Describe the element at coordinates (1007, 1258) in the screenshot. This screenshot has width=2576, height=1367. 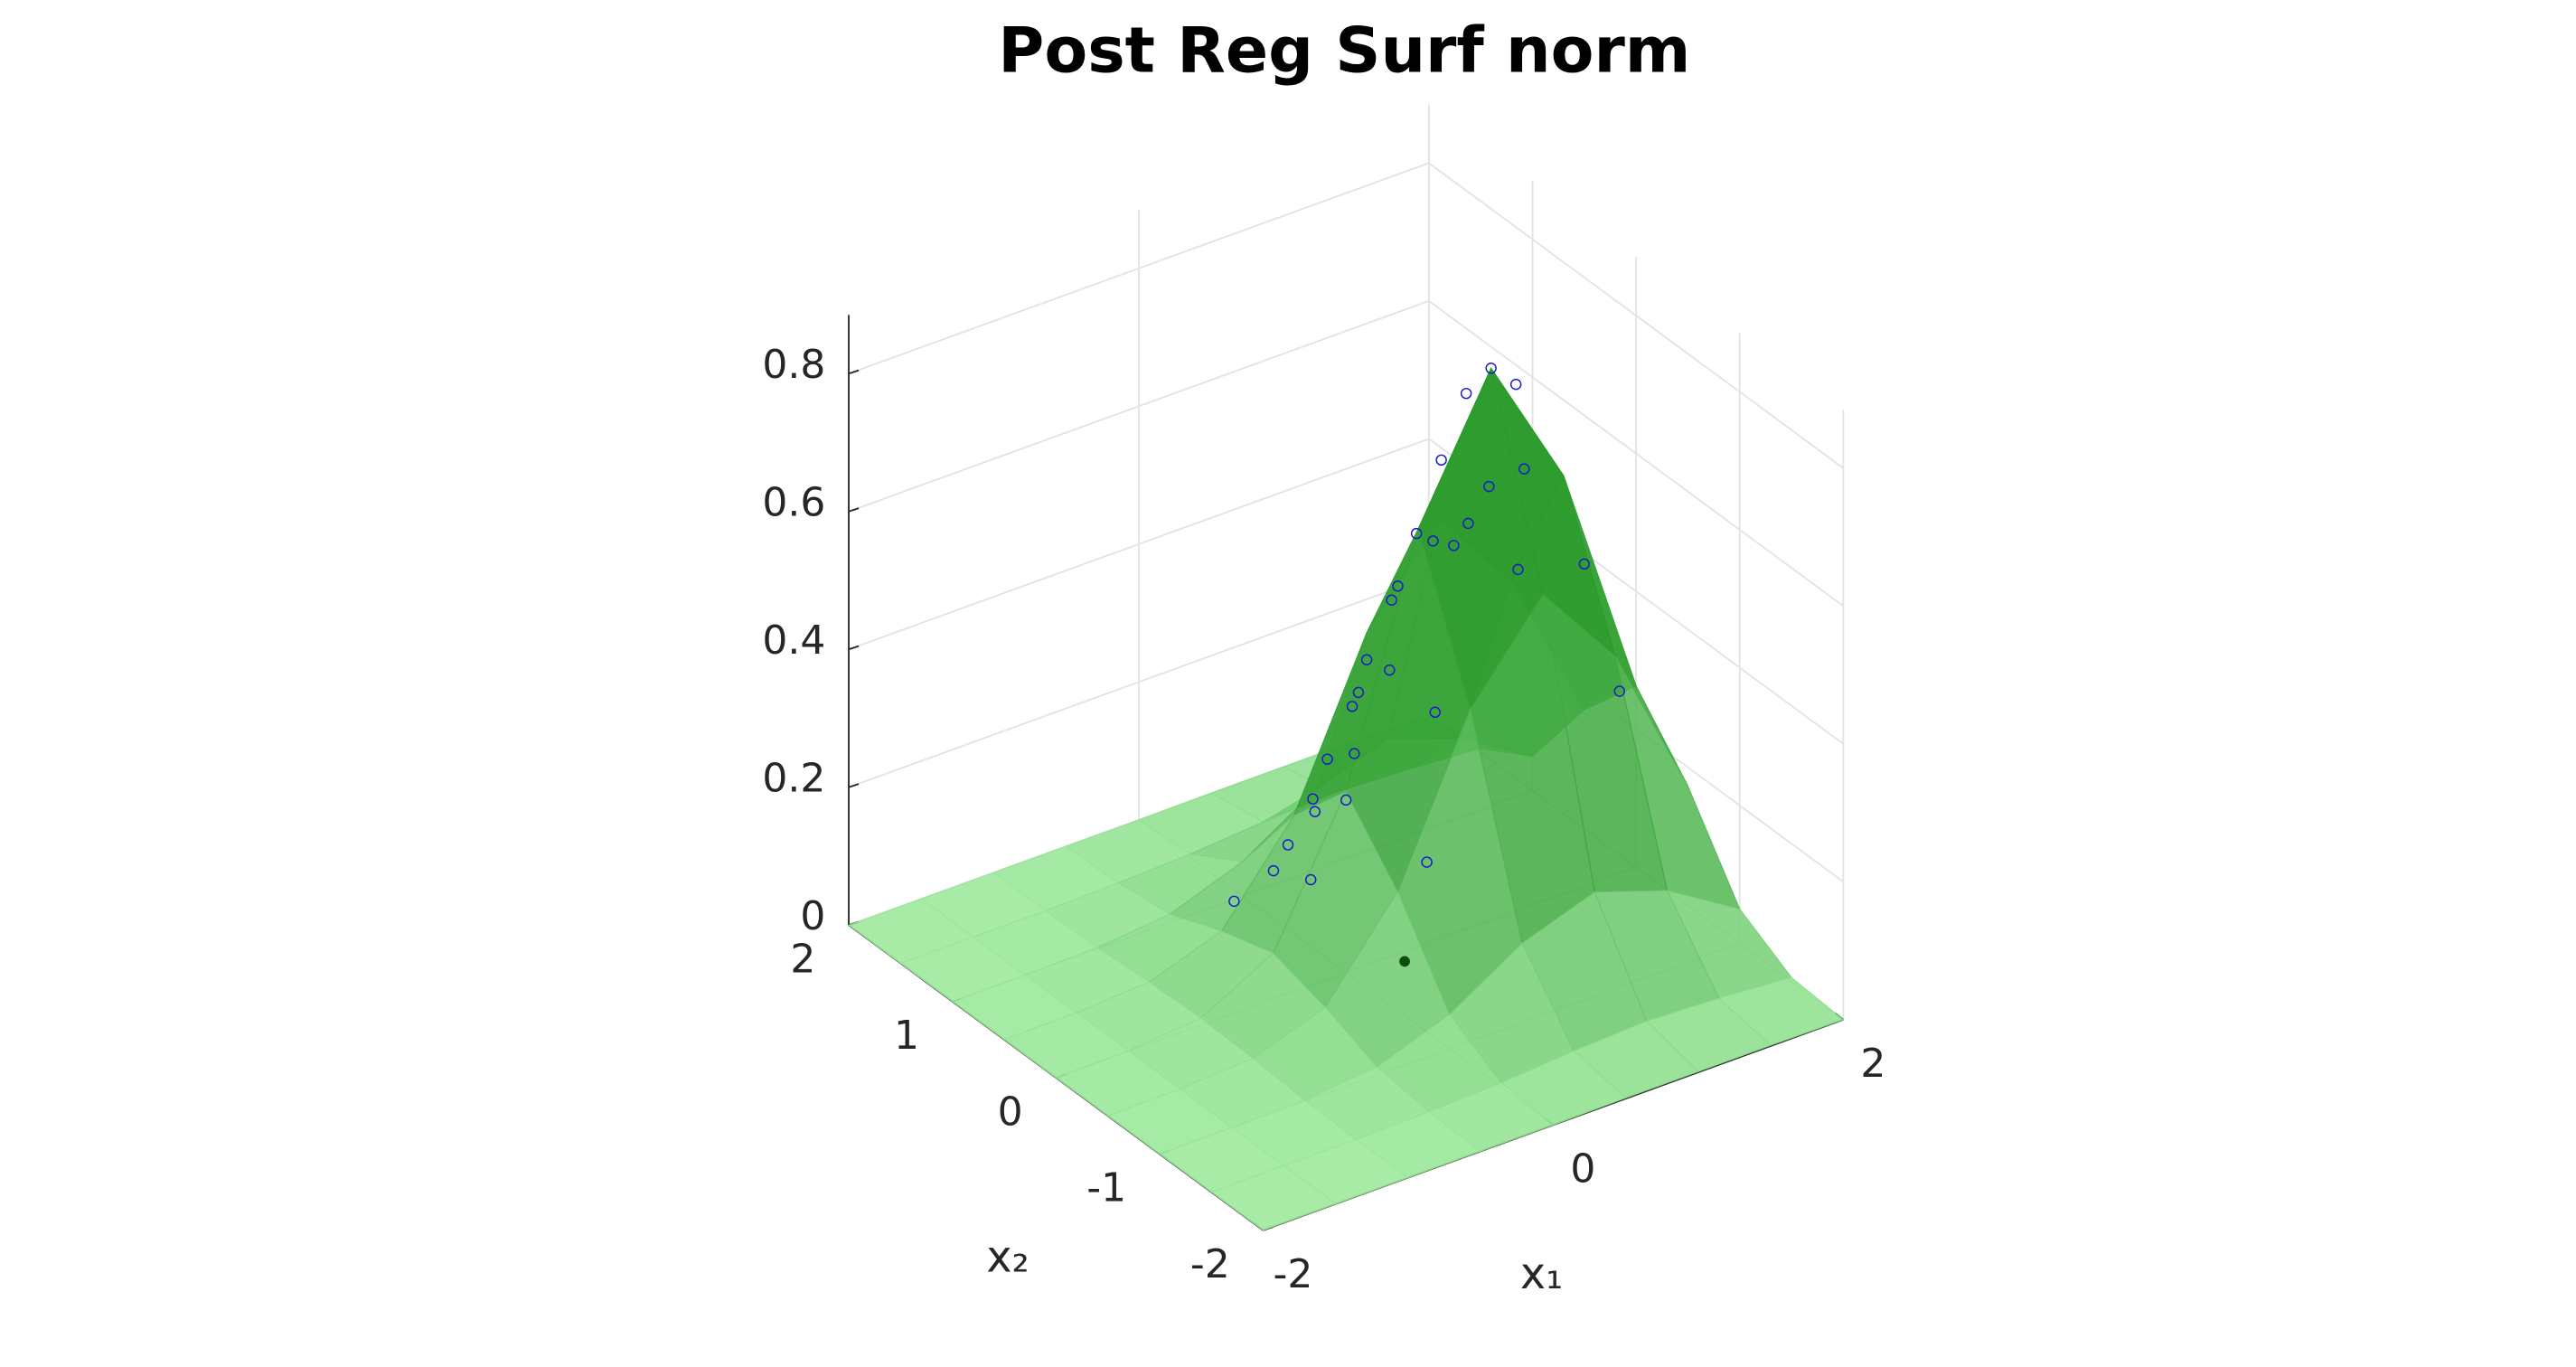
I see `y-axis-label: x₂` at that location.